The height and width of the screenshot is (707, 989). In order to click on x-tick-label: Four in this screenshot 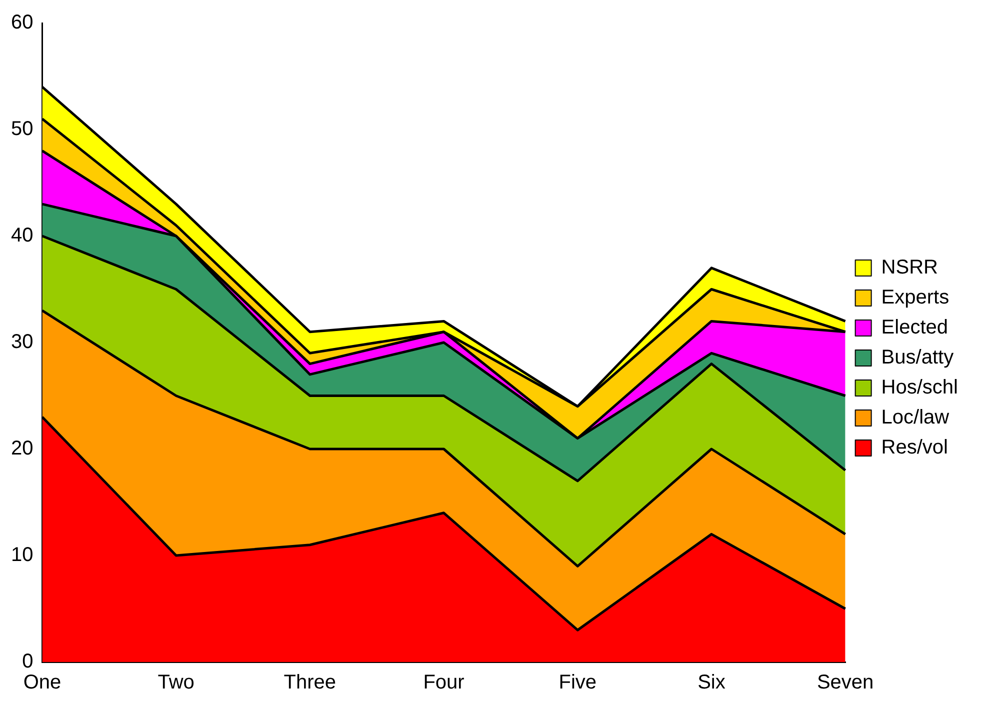, I will do `click(444, 683)`.